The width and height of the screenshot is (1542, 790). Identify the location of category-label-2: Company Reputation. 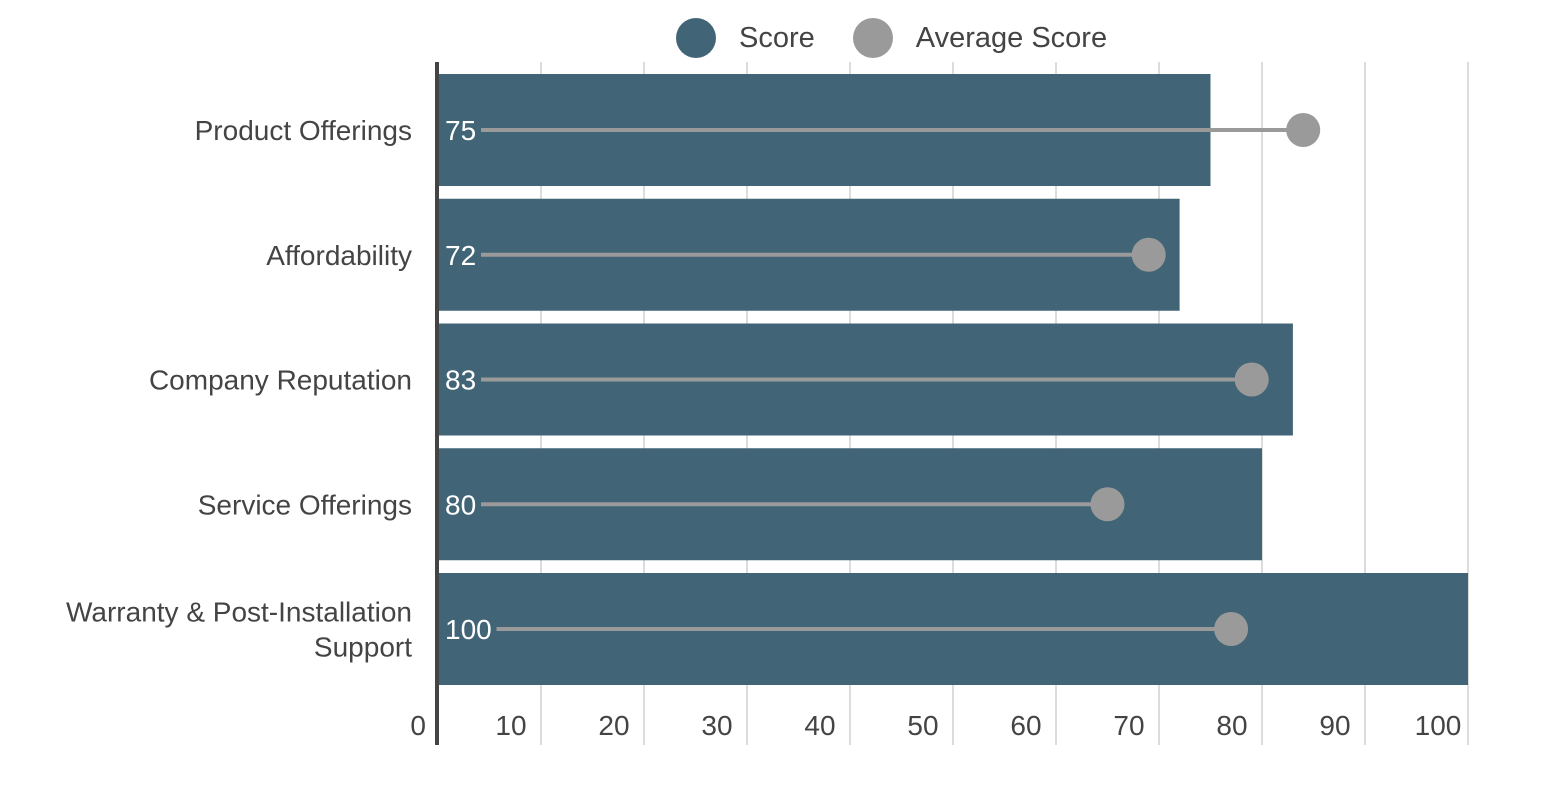
(280, 380).